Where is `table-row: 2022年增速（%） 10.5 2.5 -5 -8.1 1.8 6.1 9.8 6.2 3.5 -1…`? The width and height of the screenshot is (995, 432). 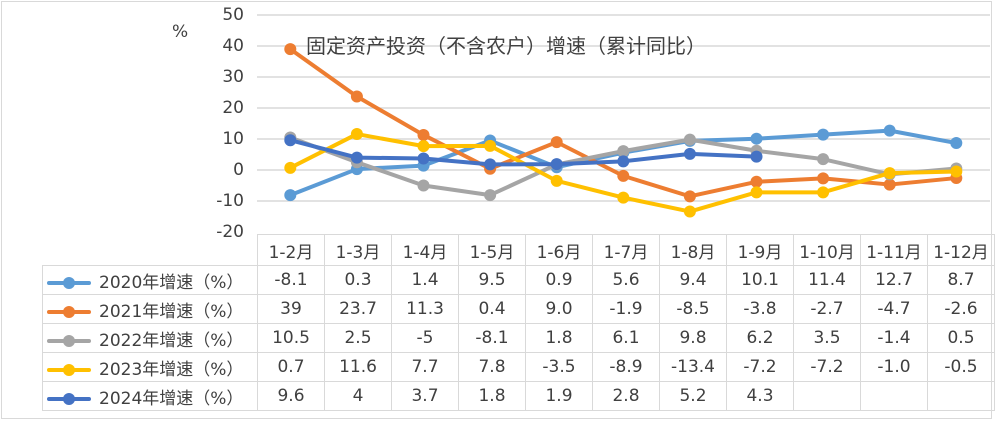 table-row: 2022年增速（%） 10.5 2.5 -5 -8.1 1.8 6.1 9.8 6.2 3.5 -1… is located at coordinates (518, 338).